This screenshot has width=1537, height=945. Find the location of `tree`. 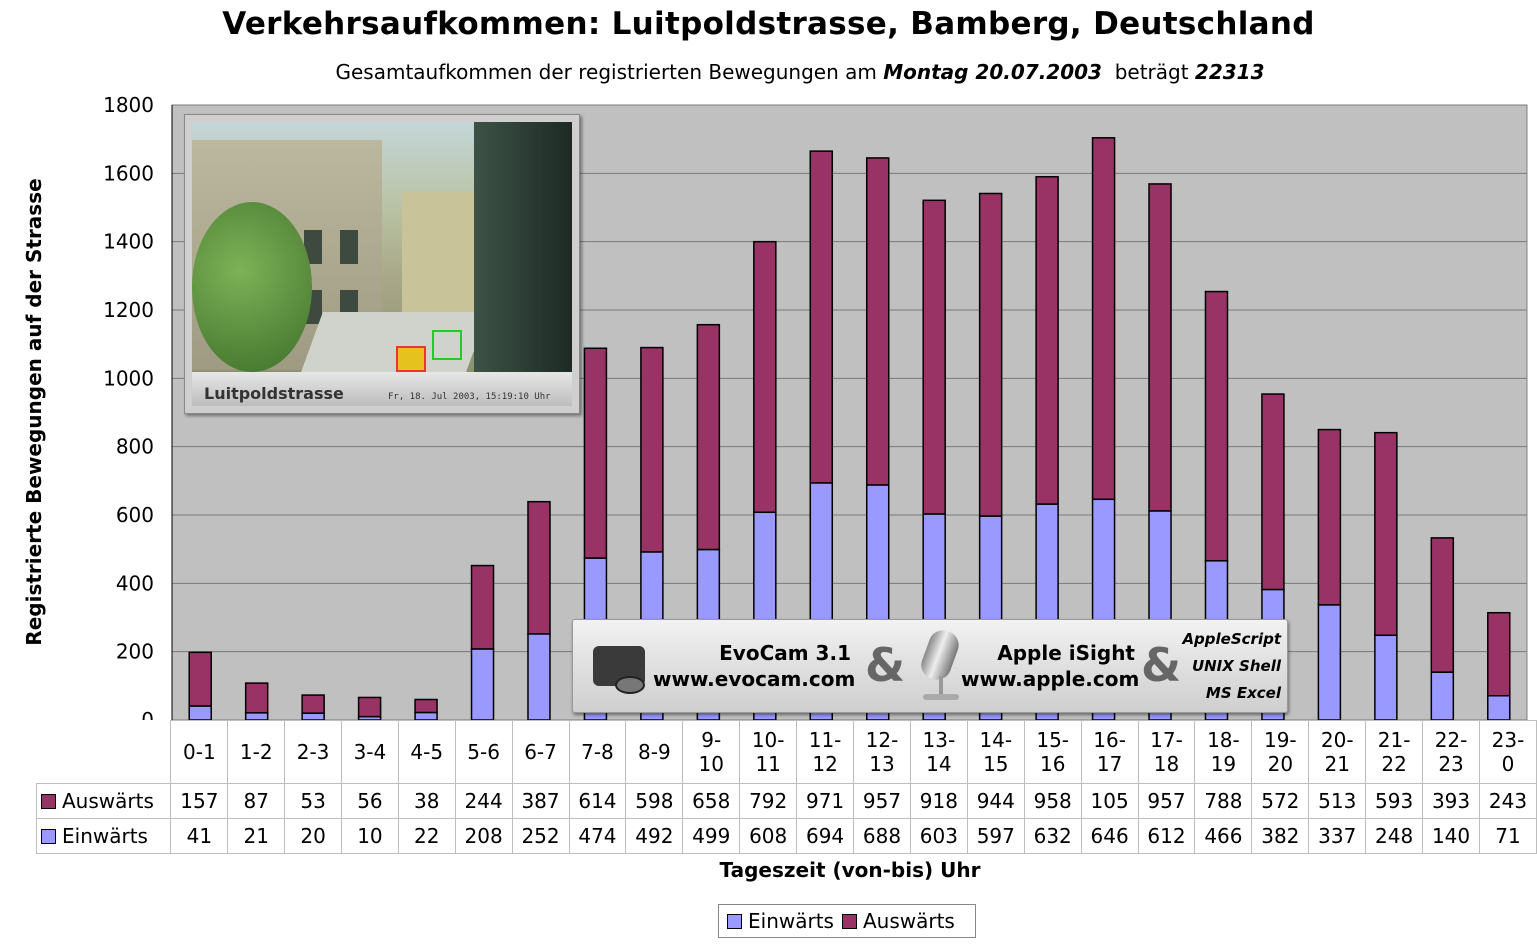

tree is located at coordinates (252, 287).